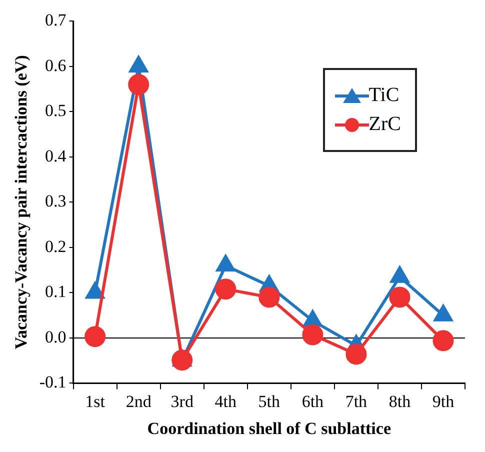 This screenshot has width=485, height=452. Describe the element at coordinates (225, 401) in the screenshot. I see `x-tick-label: 4th` at that location.